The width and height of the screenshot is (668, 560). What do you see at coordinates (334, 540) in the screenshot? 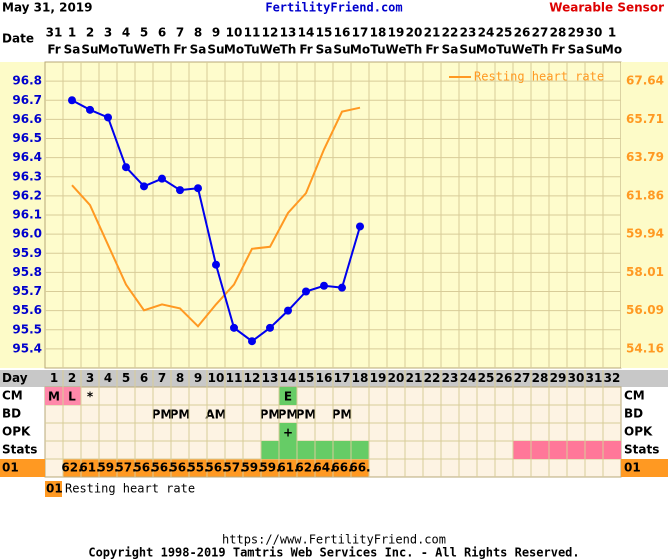
I see `footer-url: https://www.FertilityFriend.com` at bounding box center [334, 540].